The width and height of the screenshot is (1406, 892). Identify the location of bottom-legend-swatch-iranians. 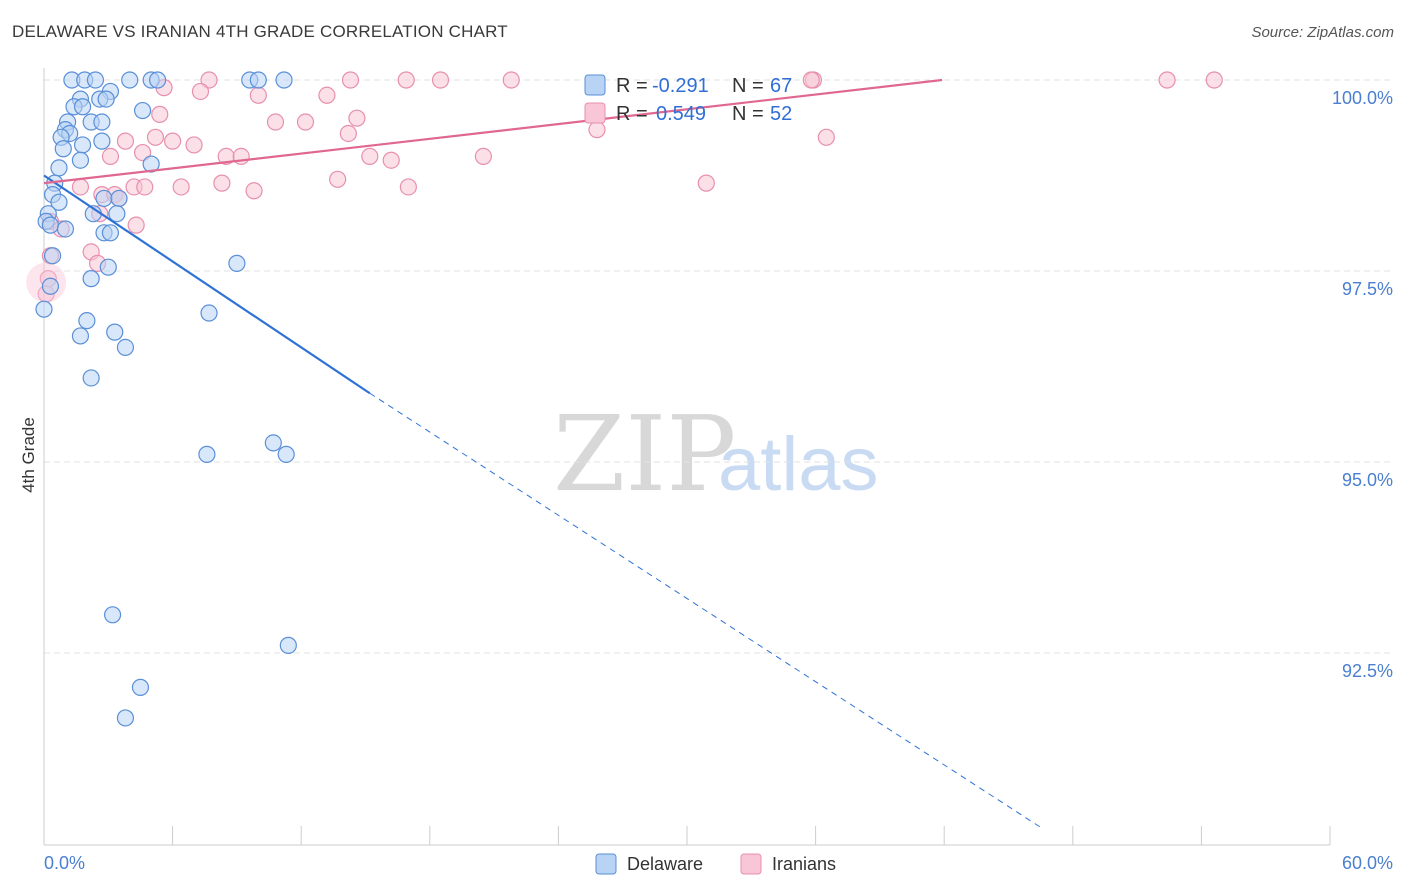
(751, 864).